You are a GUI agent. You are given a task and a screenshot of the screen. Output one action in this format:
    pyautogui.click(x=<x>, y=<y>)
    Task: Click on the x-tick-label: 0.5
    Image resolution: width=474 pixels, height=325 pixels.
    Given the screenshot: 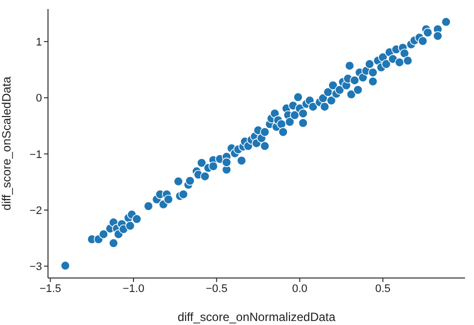 What is the action you would take?
    pyautogui.click(x=383, y=288)
    